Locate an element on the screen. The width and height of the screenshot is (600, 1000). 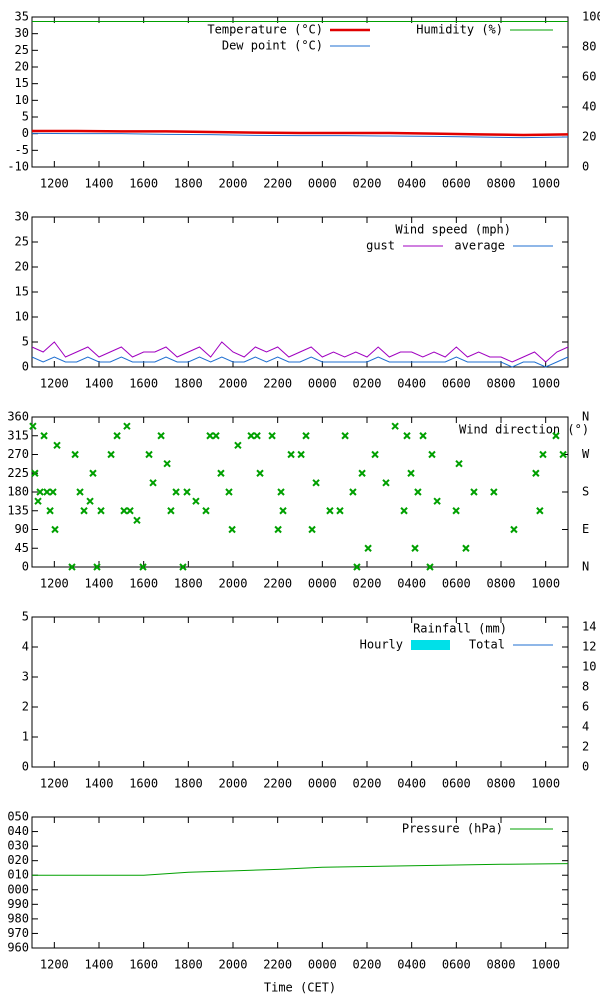
y-tick-label: 990 is located at coordinates (18, 904).